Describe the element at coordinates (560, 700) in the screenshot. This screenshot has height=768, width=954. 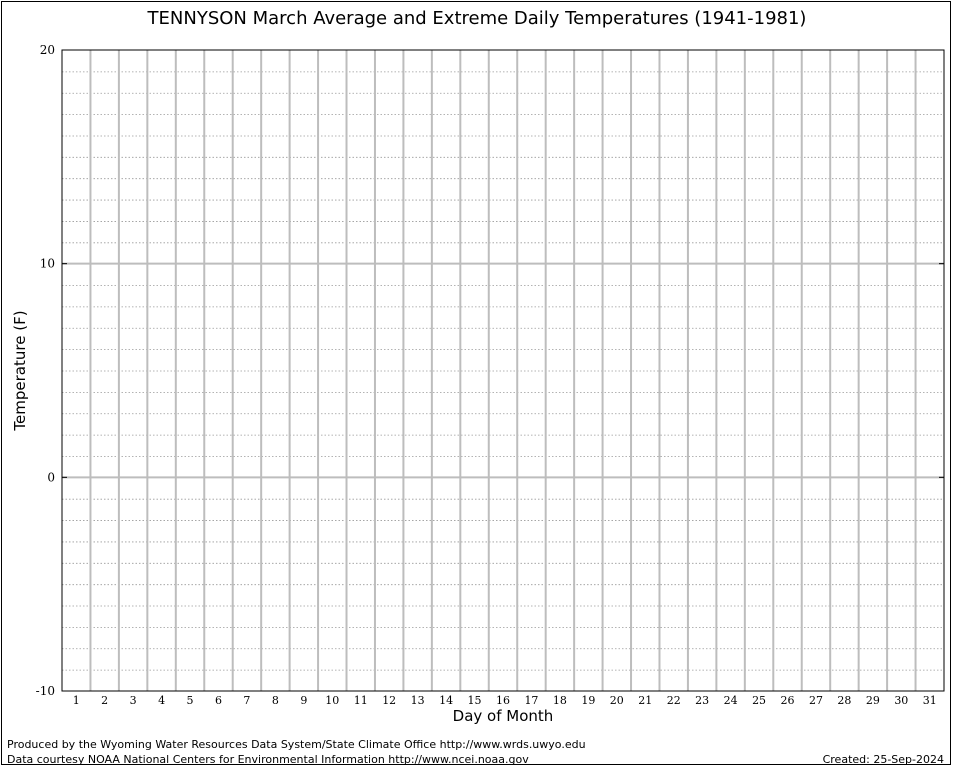
I see `x-tick-label: 18` at that location.